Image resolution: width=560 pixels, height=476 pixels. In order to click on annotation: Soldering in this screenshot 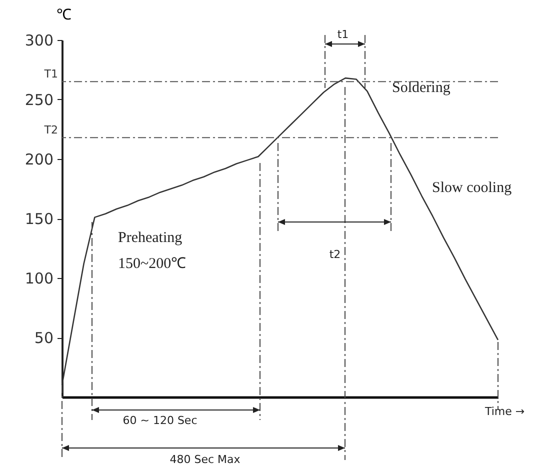, I will do `click(421, 88)`.